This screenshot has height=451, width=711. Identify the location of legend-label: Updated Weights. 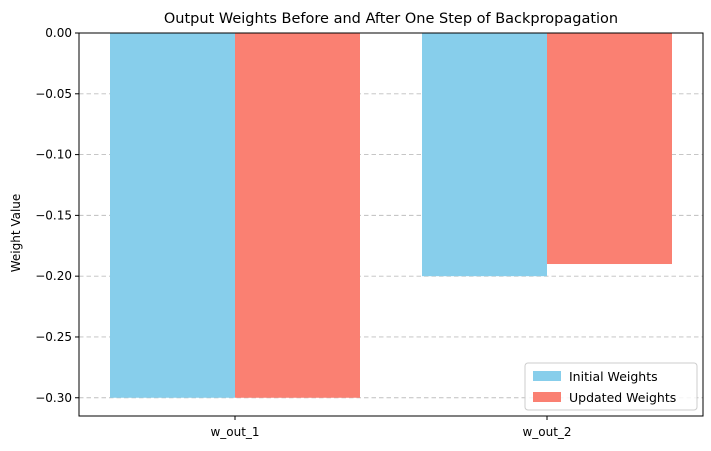
(622, 397).